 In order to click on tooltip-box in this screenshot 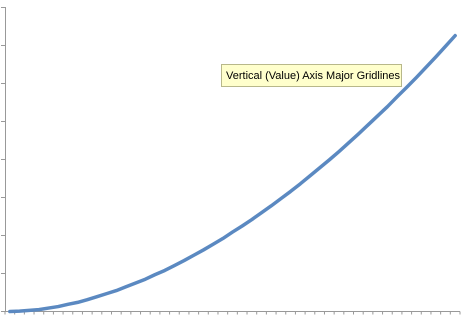, I will do `click(311, 75)`.